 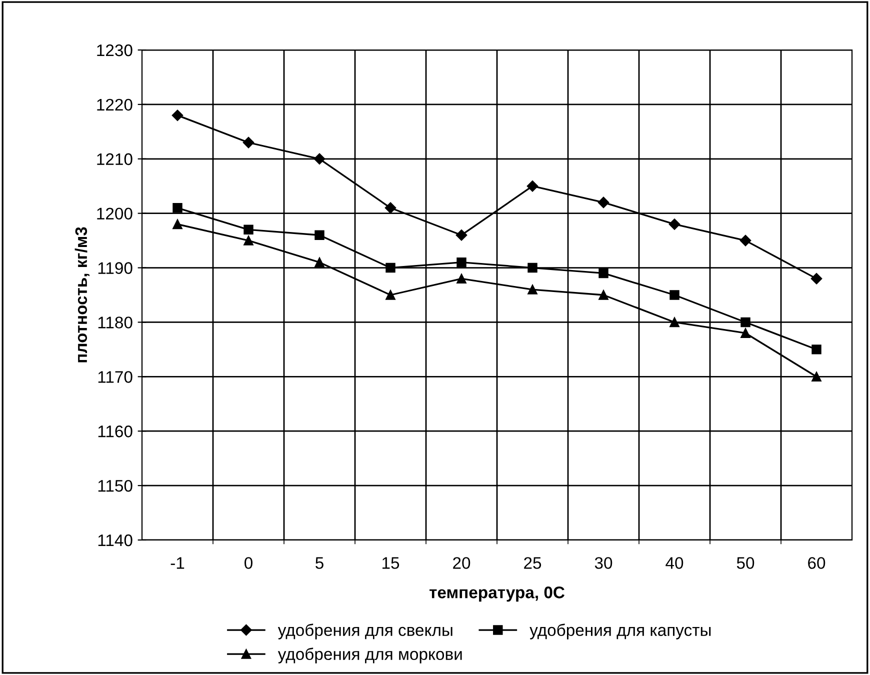 I want to click on legend-label: удобрения для моркови, so click(x=370, y=656).